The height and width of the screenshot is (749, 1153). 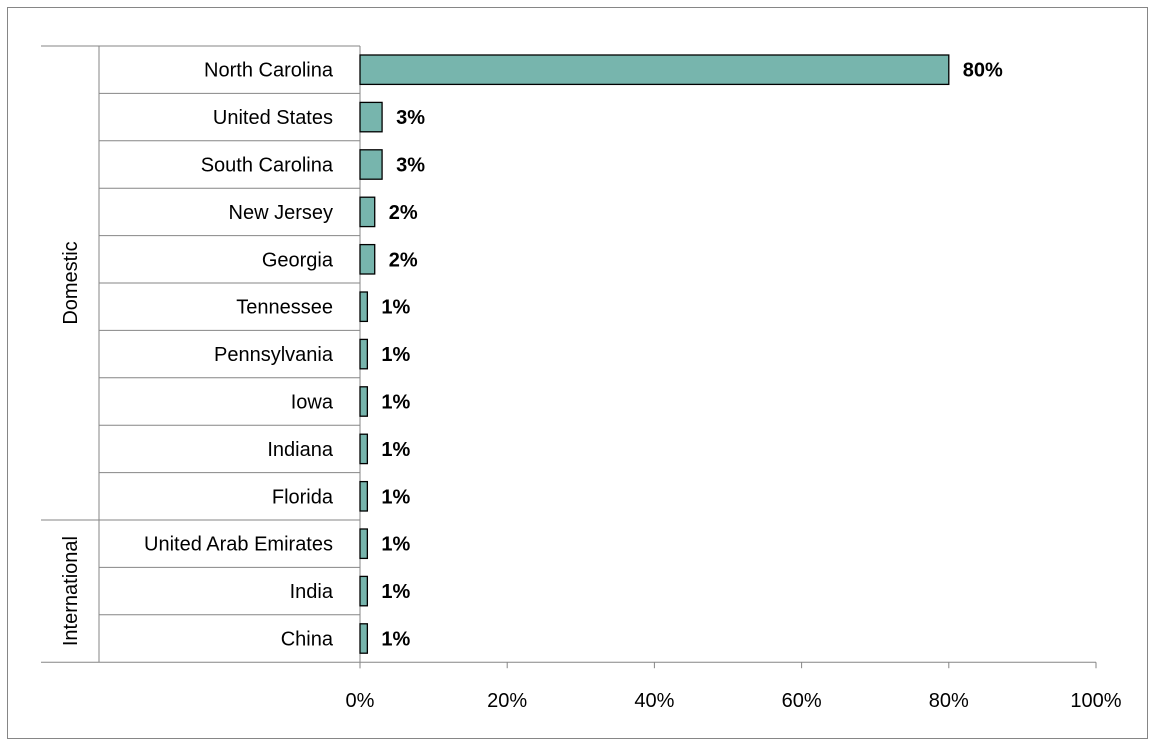 What do you see at coordinates (284, 308) in the screenshot?
I see `category-label: Tennessee` at bounding box center [284, 308].